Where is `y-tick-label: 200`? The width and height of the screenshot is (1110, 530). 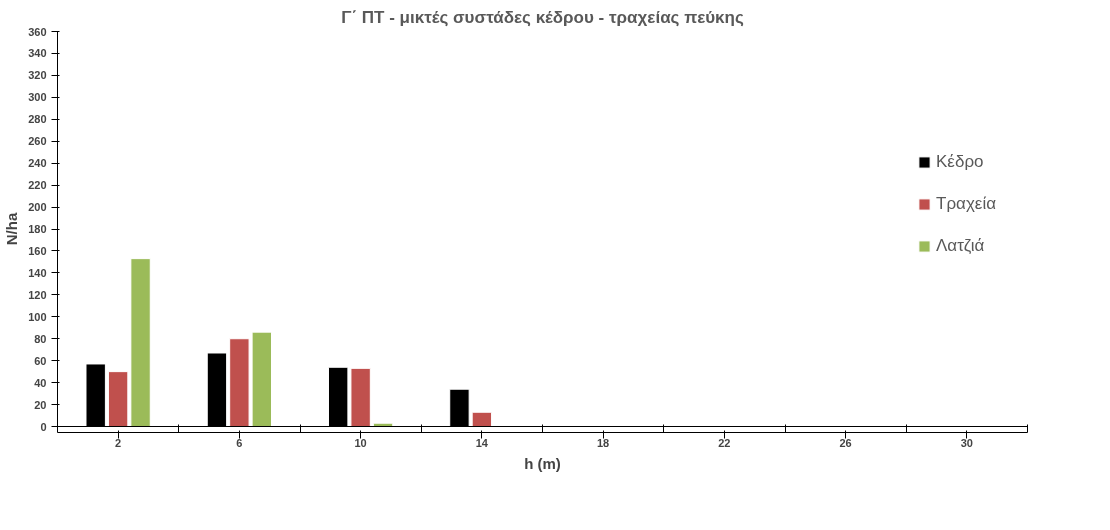 y-tick-label: 200 is located at coordinates (37, 207).